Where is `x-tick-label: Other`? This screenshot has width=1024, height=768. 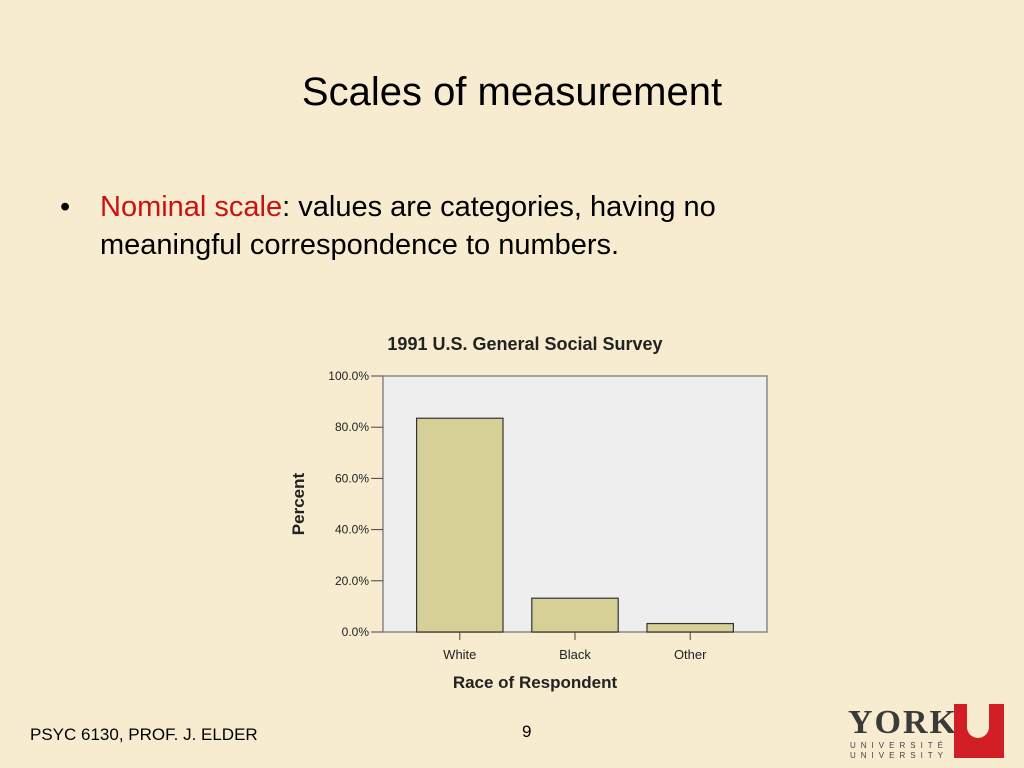
x-tick-label: Other is located at coordinates (690, 654).